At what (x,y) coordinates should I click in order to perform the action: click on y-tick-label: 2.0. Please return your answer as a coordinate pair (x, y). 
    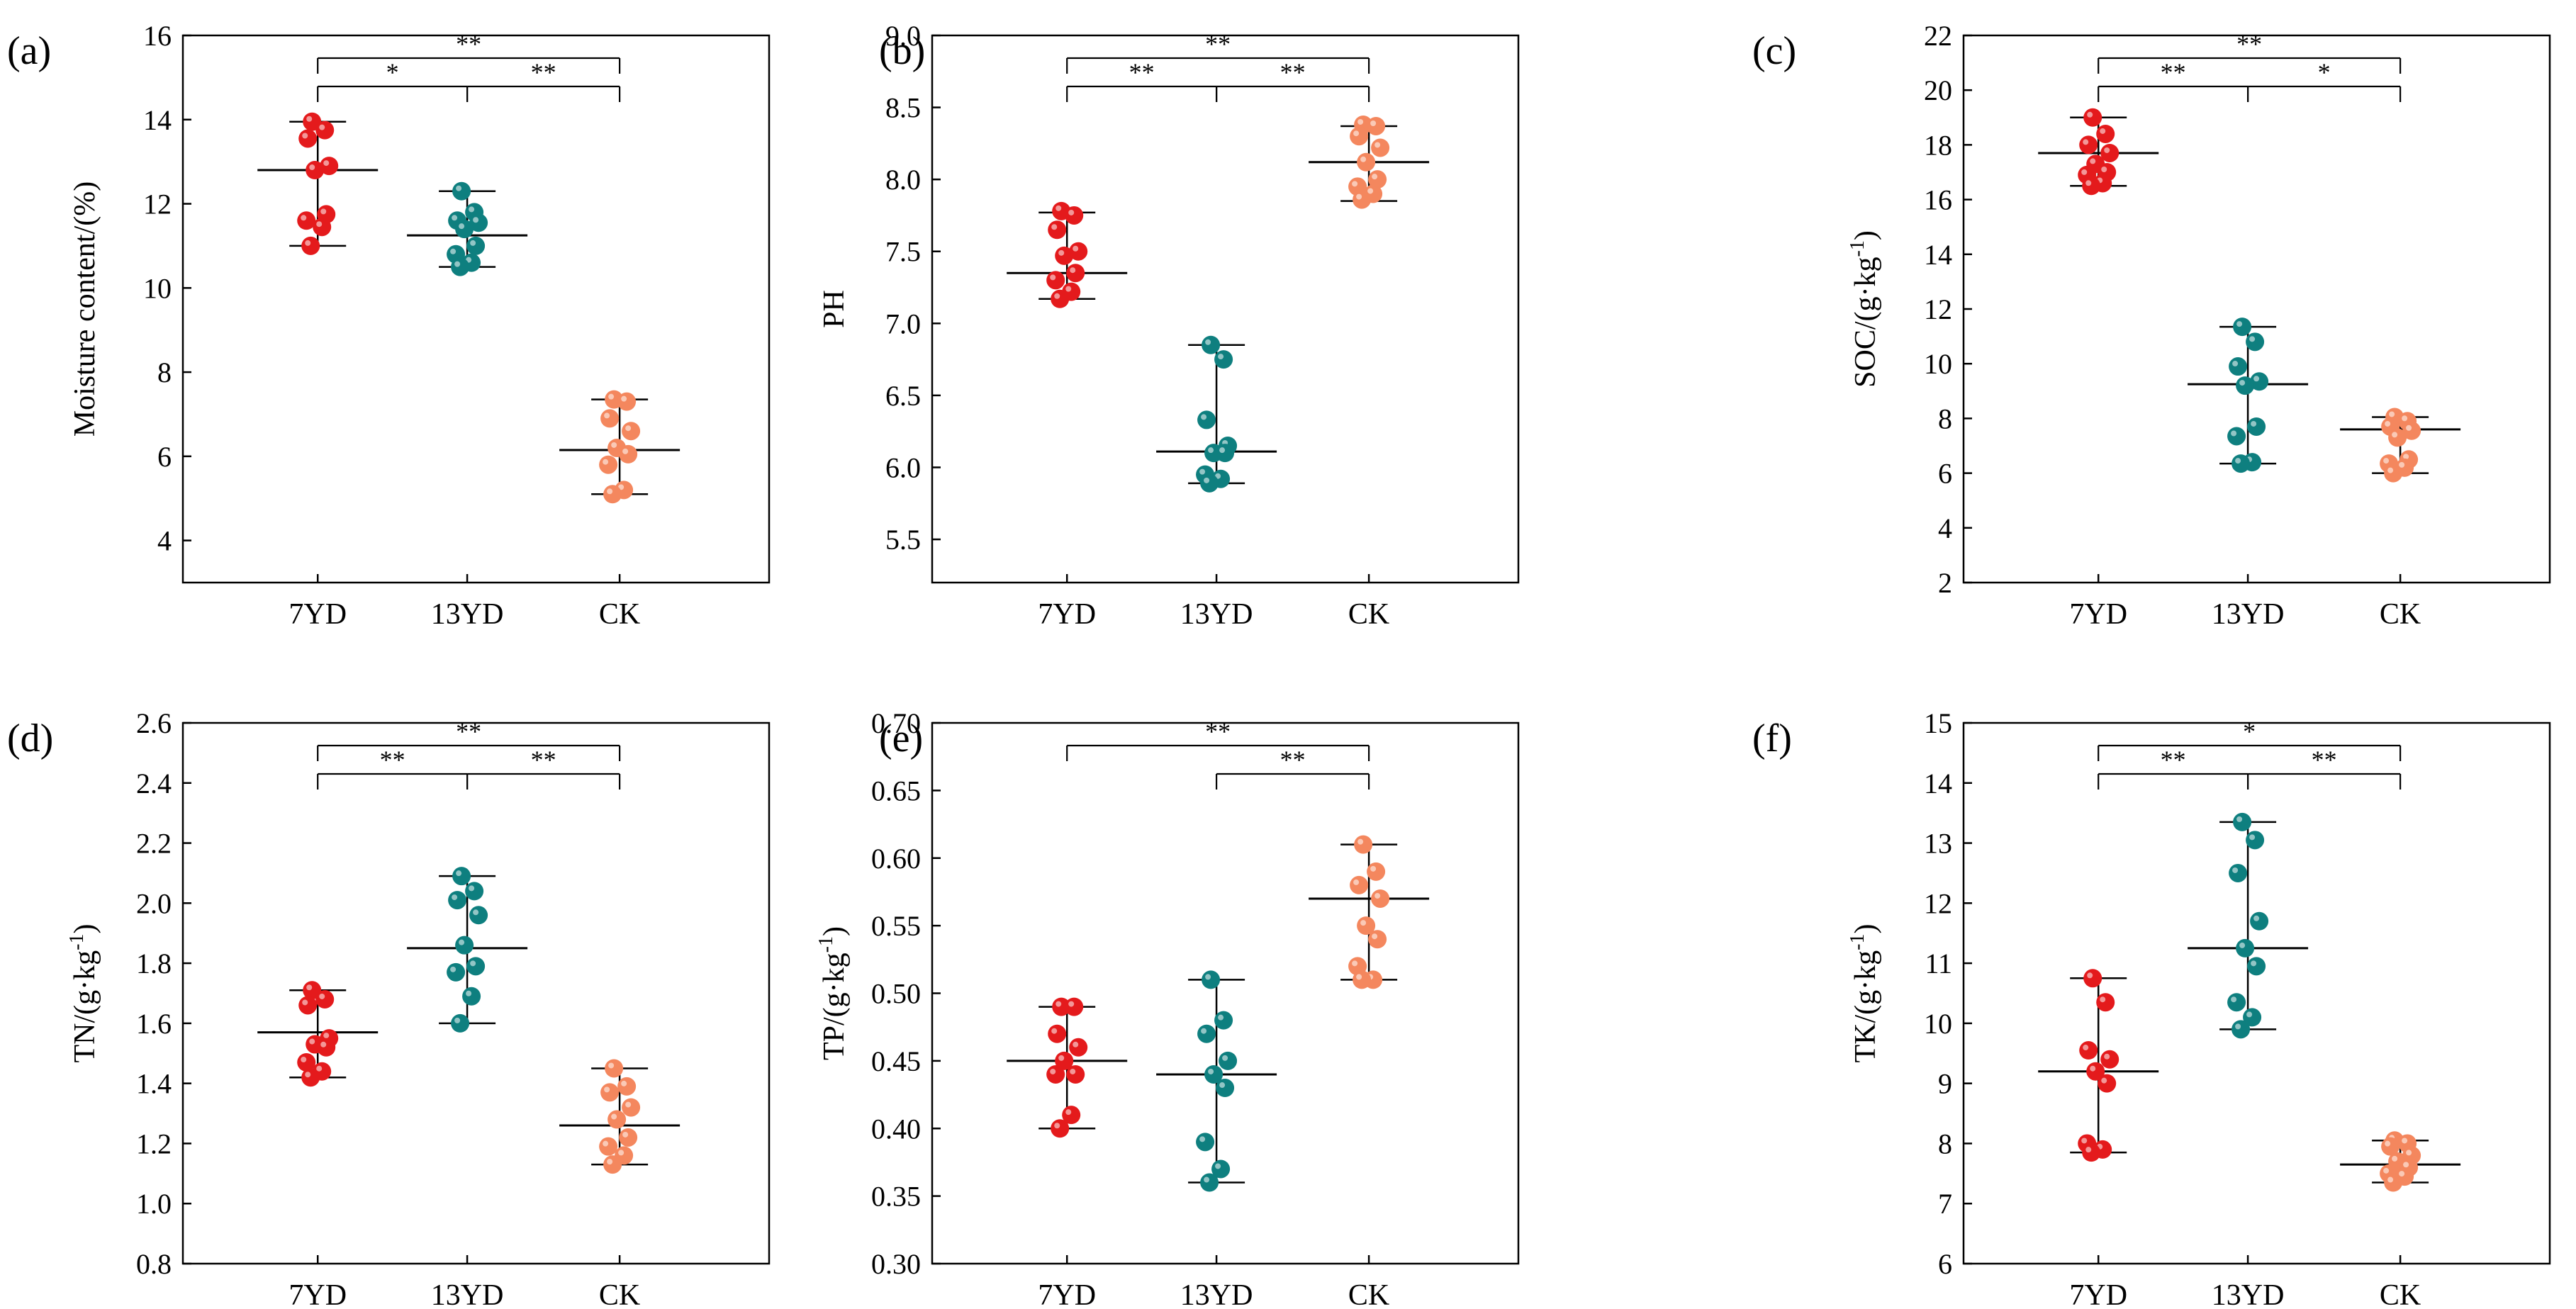
    Looking at the image, I should click on (154, 903).